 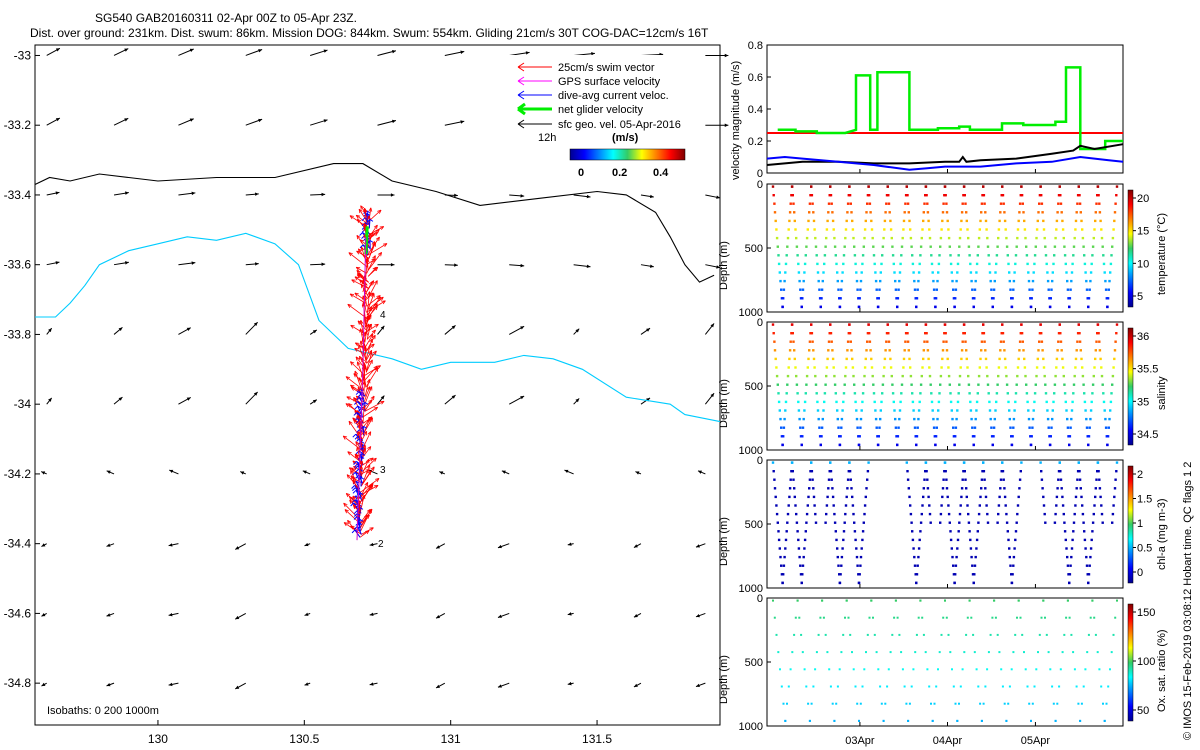 What do you see at coordinates (619, 125) in the screenshot?
I see `legend-label-sfc: sfc geo. vel. 05-Apr-2016` at bounding box center [619, 125].